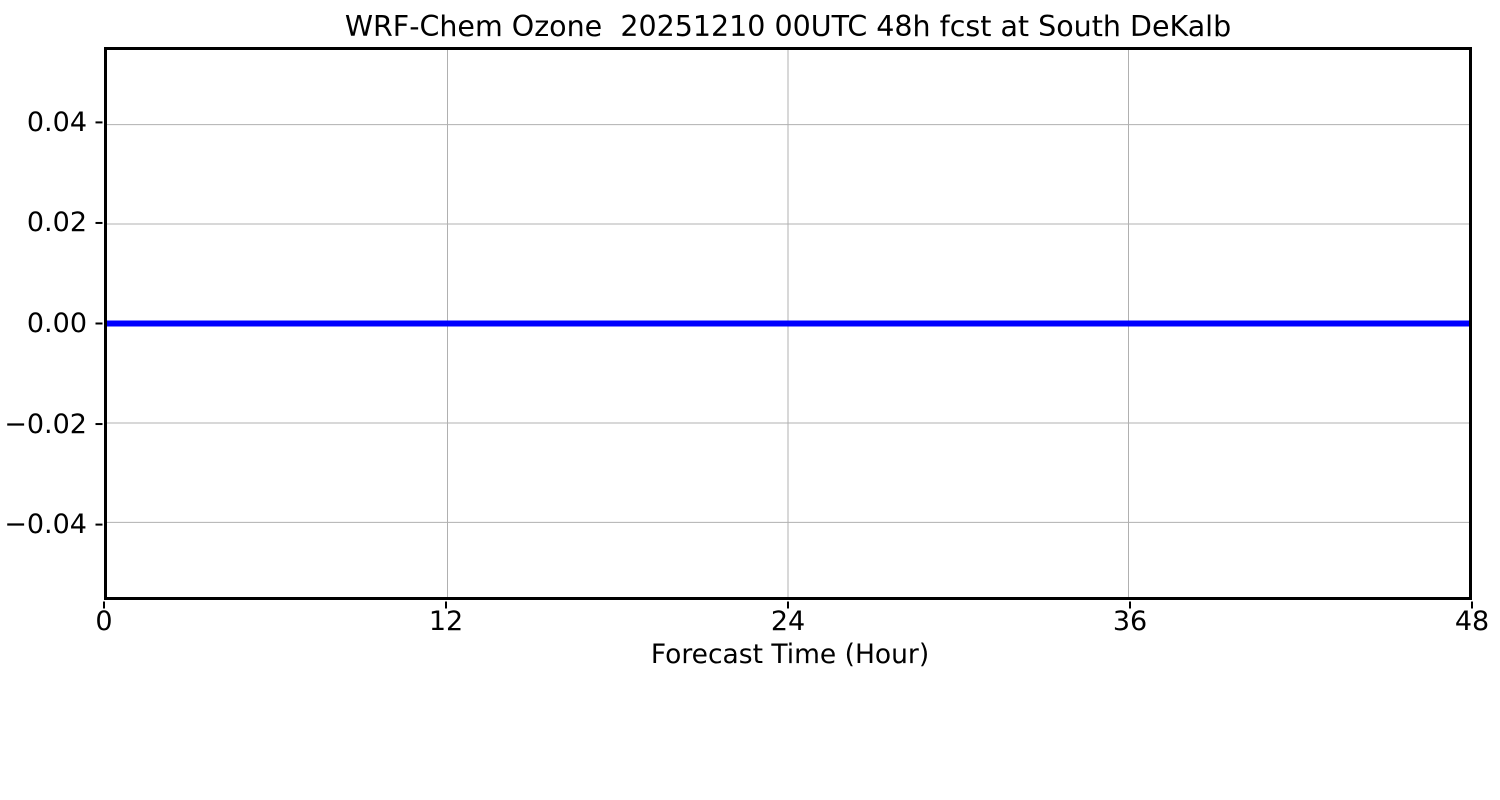 This screenshot has height=800, width=1500. Describe the element at coordinates (104, 621) in the screenshot. I see `x-tick-label: 0` at that location.